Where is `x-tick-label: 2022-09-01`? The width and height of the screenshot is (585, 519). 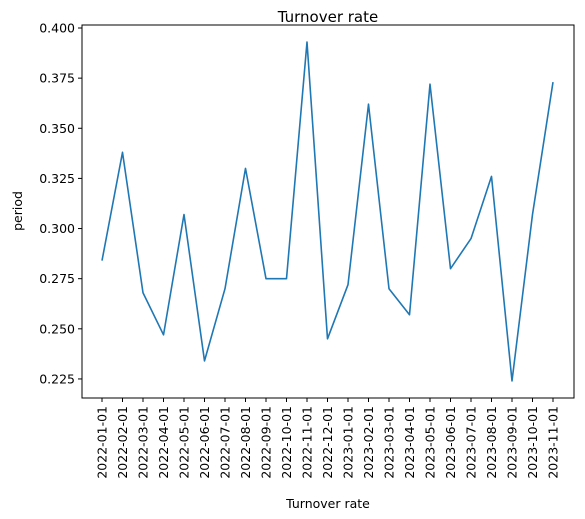
x-tick-label: 2022-09-01 is located at coordinates (266, 442).